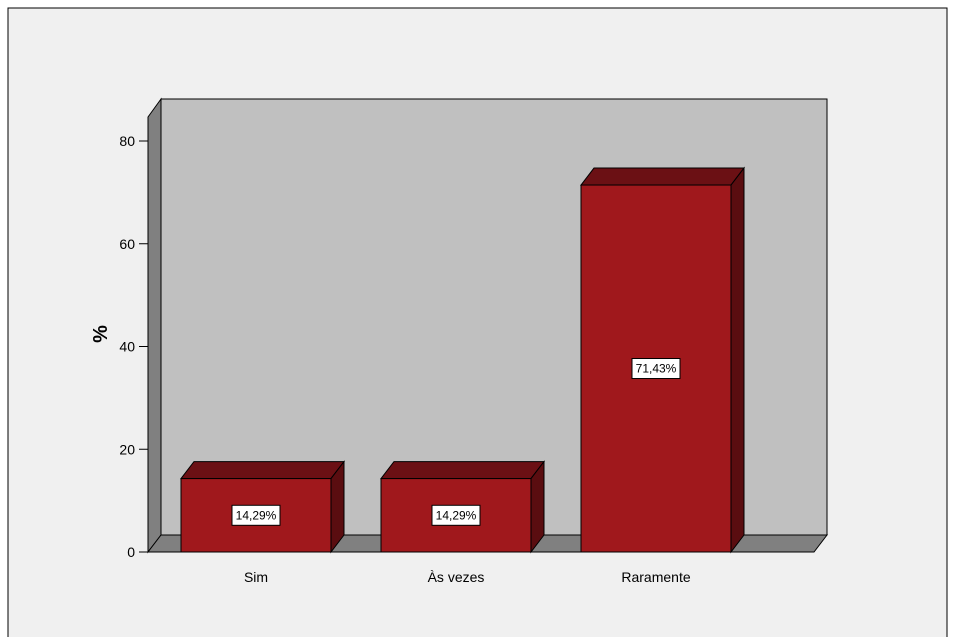  What do you see at coordinates (256, 577) in the screenshot?
I see `x-tick-label: Sim` at bounding box center [256, 577].